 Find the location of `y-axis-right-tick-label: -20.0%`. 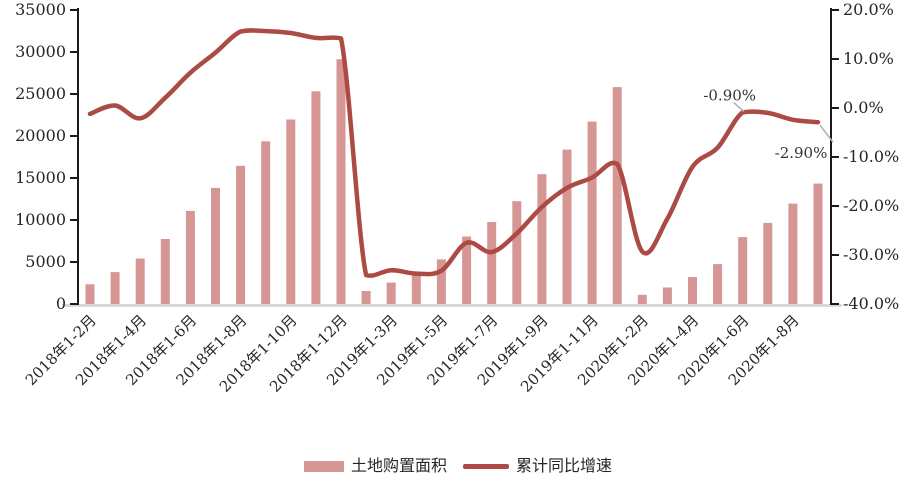

y-axis-right-tick-label: -20.0% is located at coordinates (871, 205).